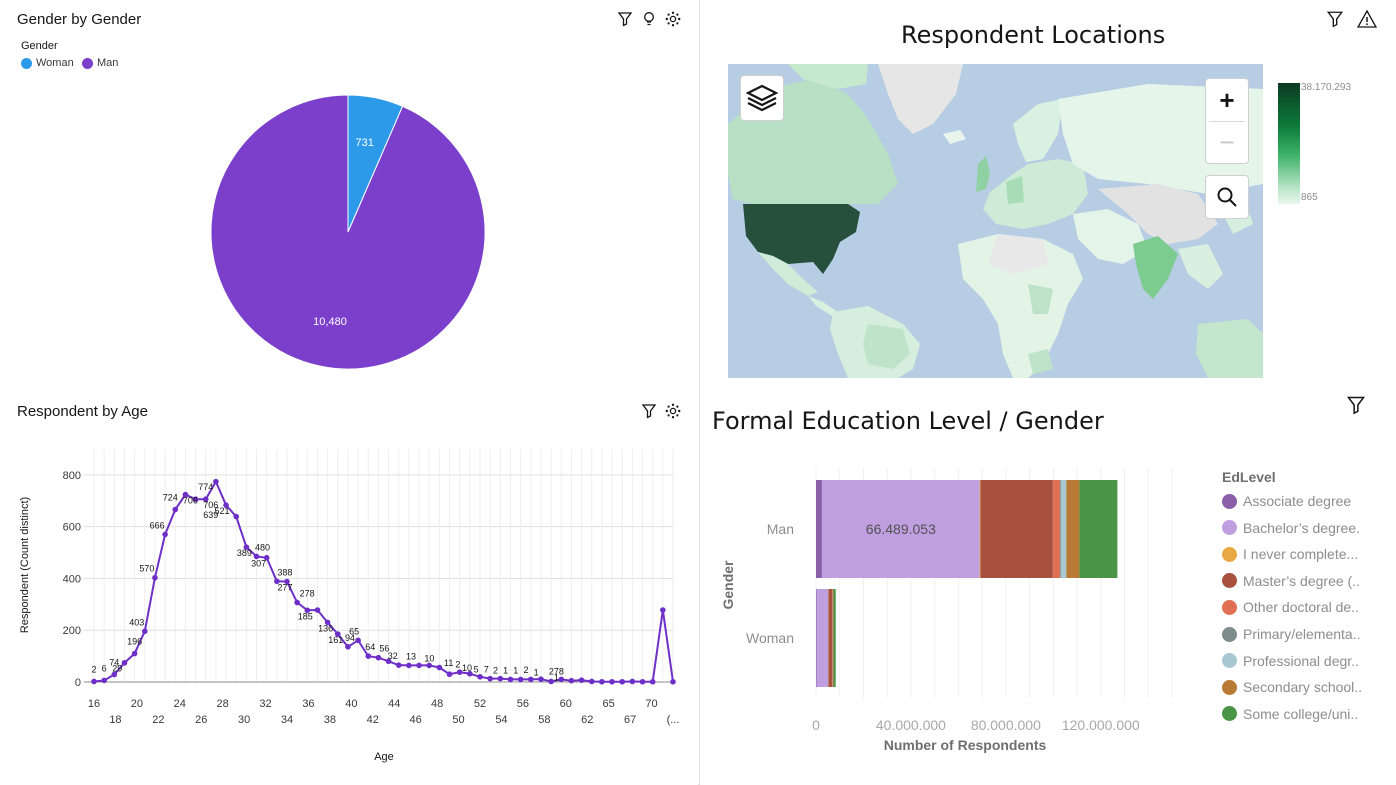  I want to click on legend-item-woman: Woman, so click(47, 63).